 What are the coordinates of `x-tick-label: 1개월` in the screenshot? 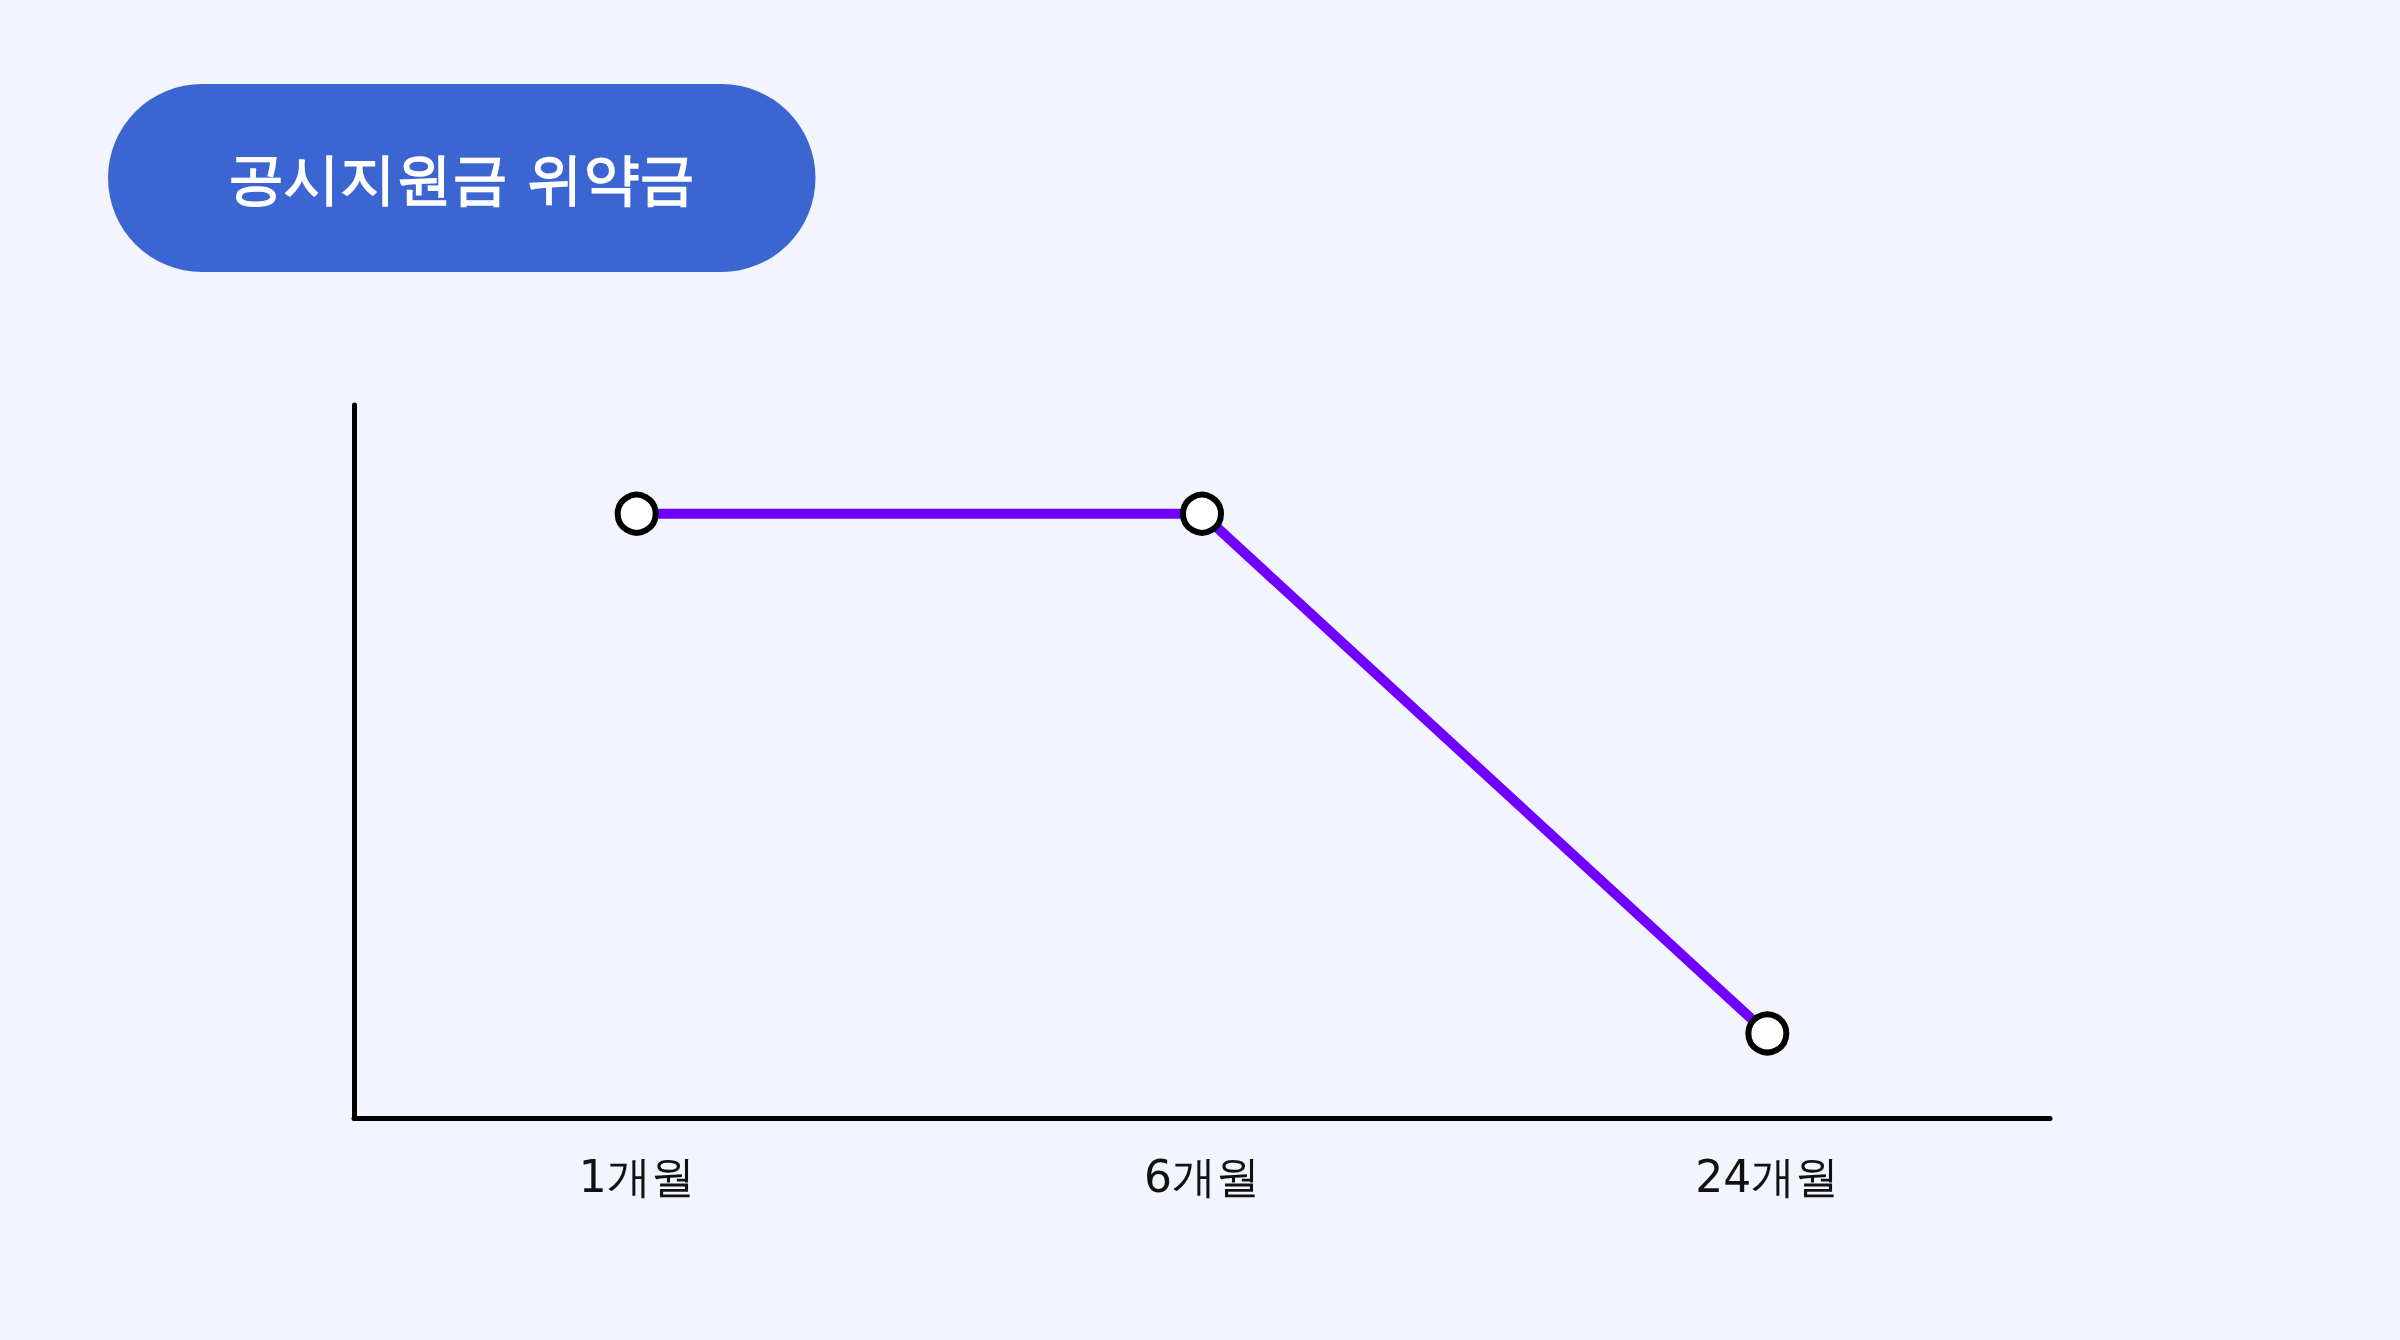 It's located at (636, 1176).